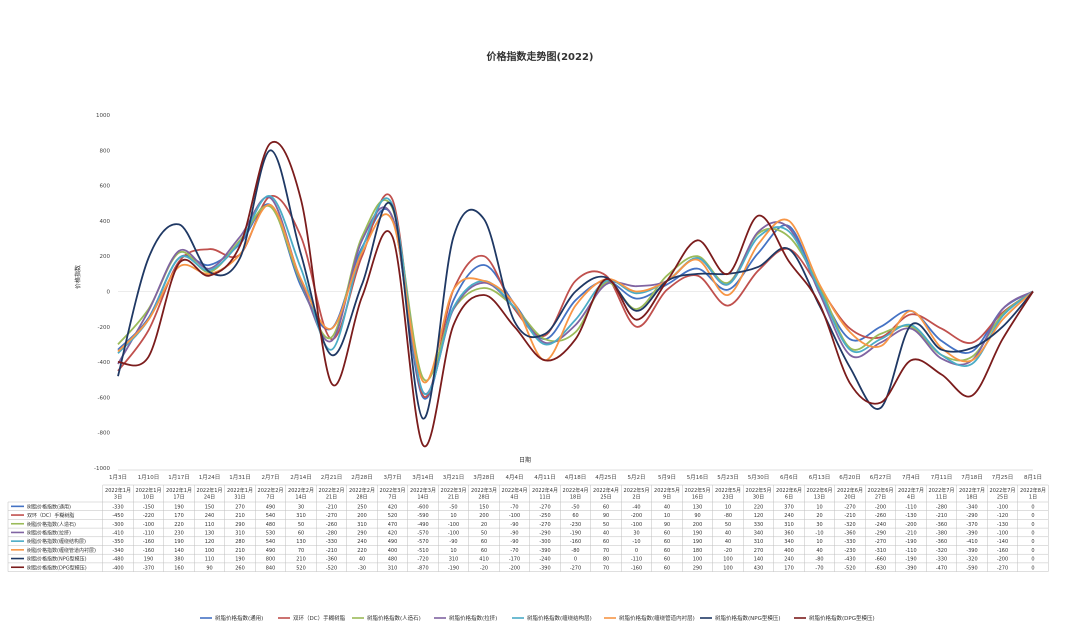 The height and width of the screenshot is (629, 1080). What do you see at coordinates (667, 498) in the screenshot?
I see `table-header-cell: 9日` at bounding box center [667, 498].